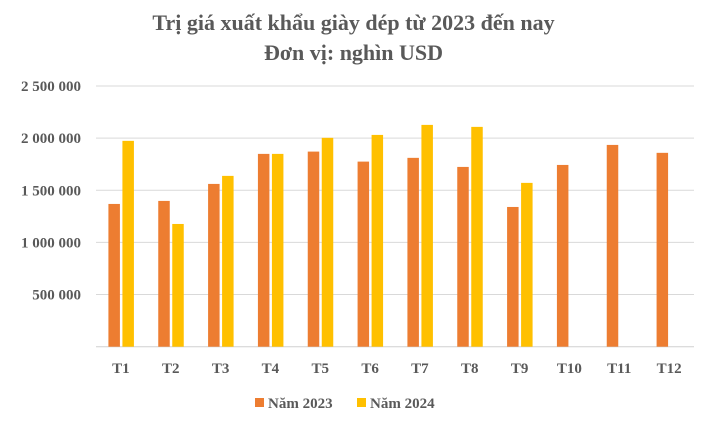  What do you see at coordinates (178, 285) in the screenshot?
I see `bar-năm-2024-t2` at bounding box center [178, 285].